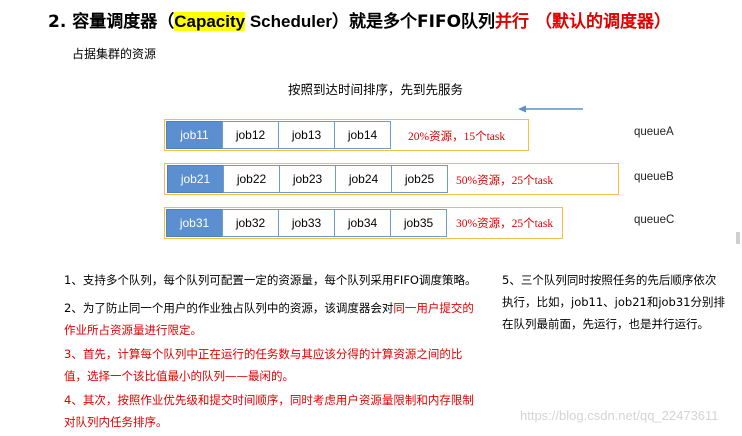  I want to click on job-cell: job35, so click(418, 223).